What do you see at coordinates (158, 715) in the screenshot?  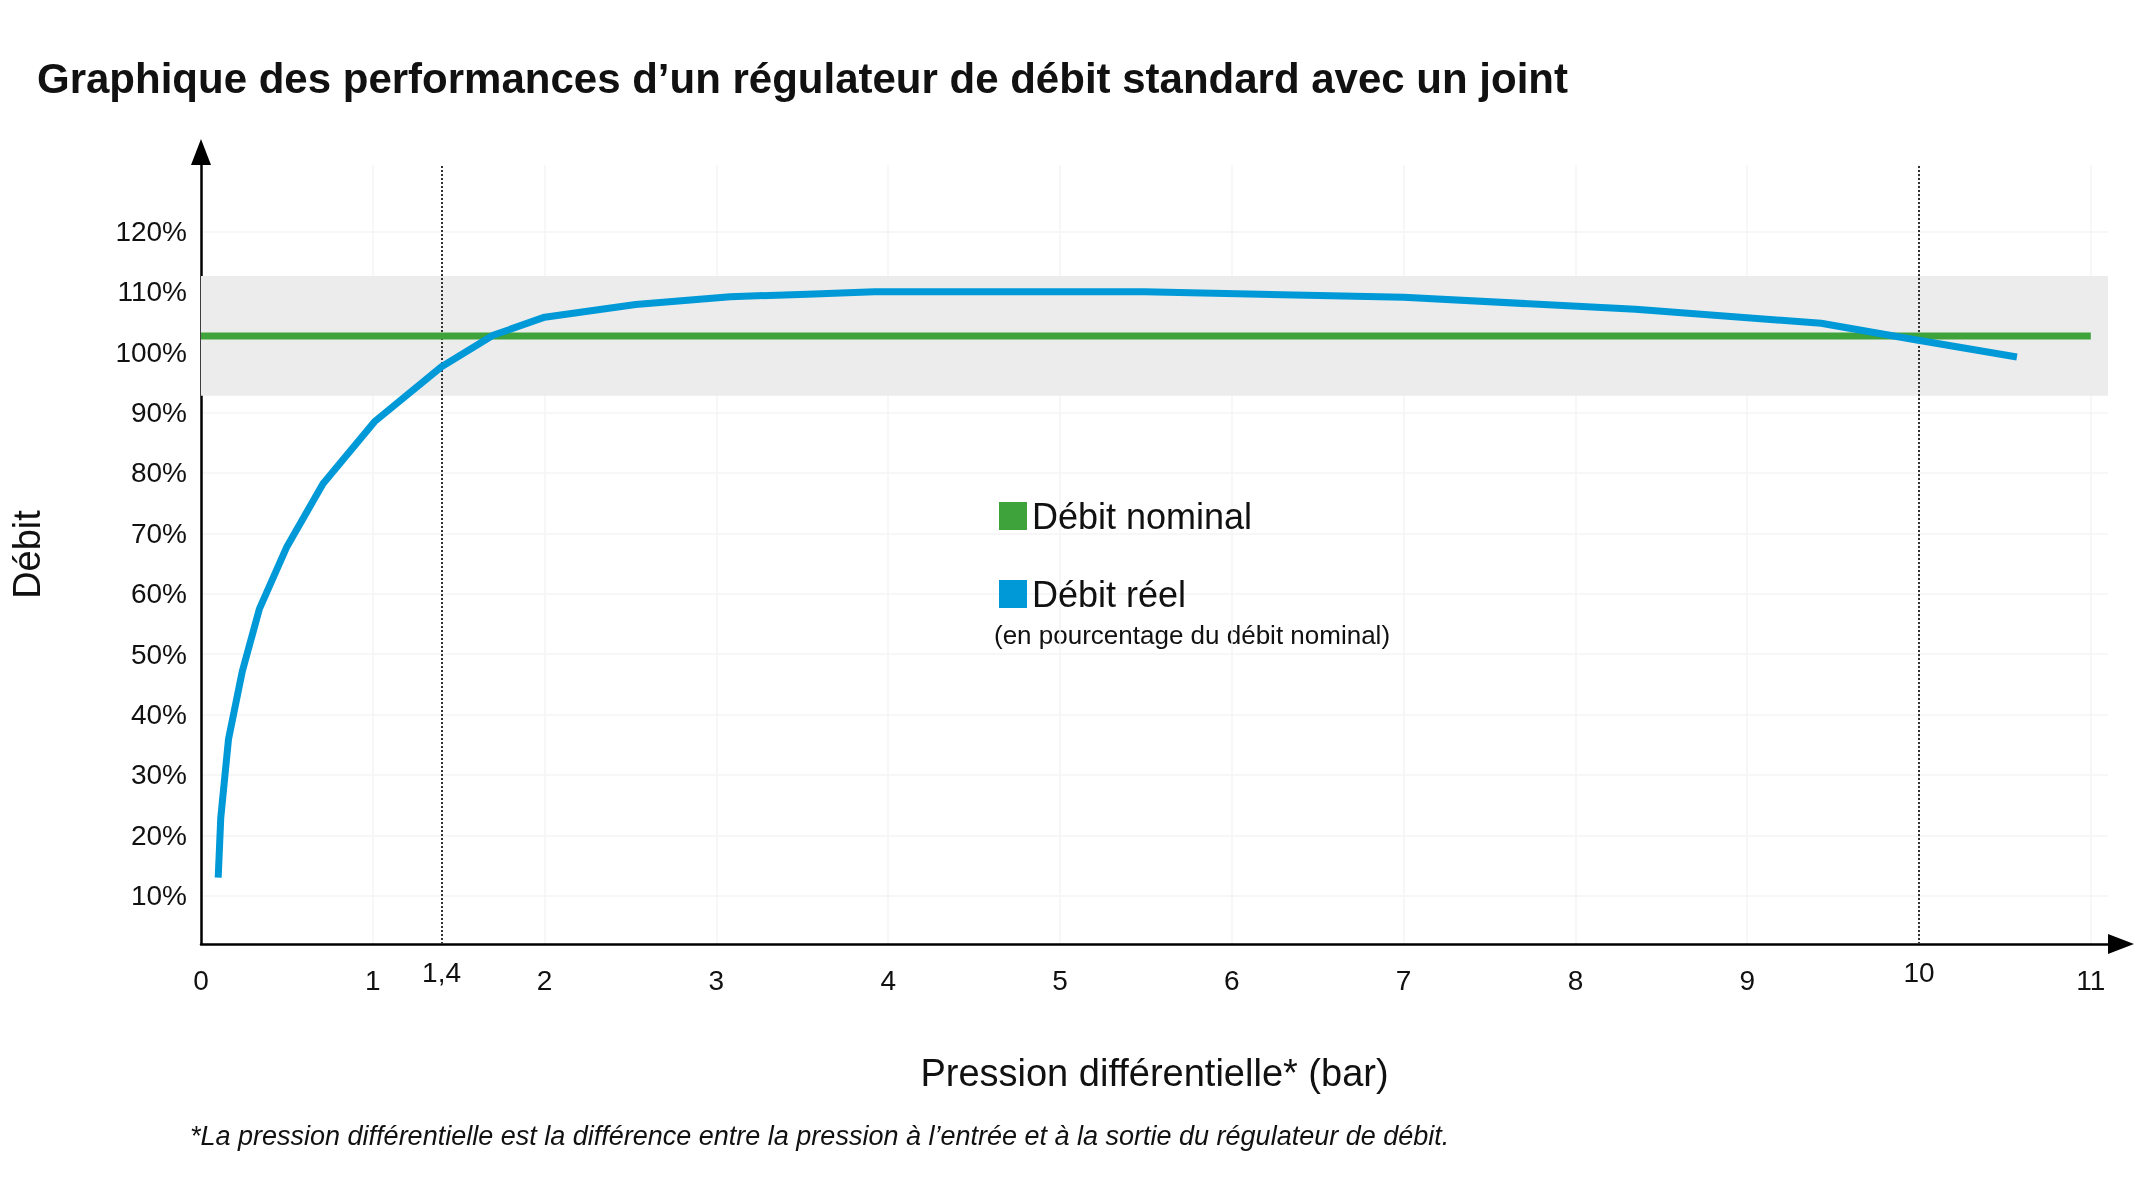 I see `y-tick-label: 40%` at bounding box center [158, 715].